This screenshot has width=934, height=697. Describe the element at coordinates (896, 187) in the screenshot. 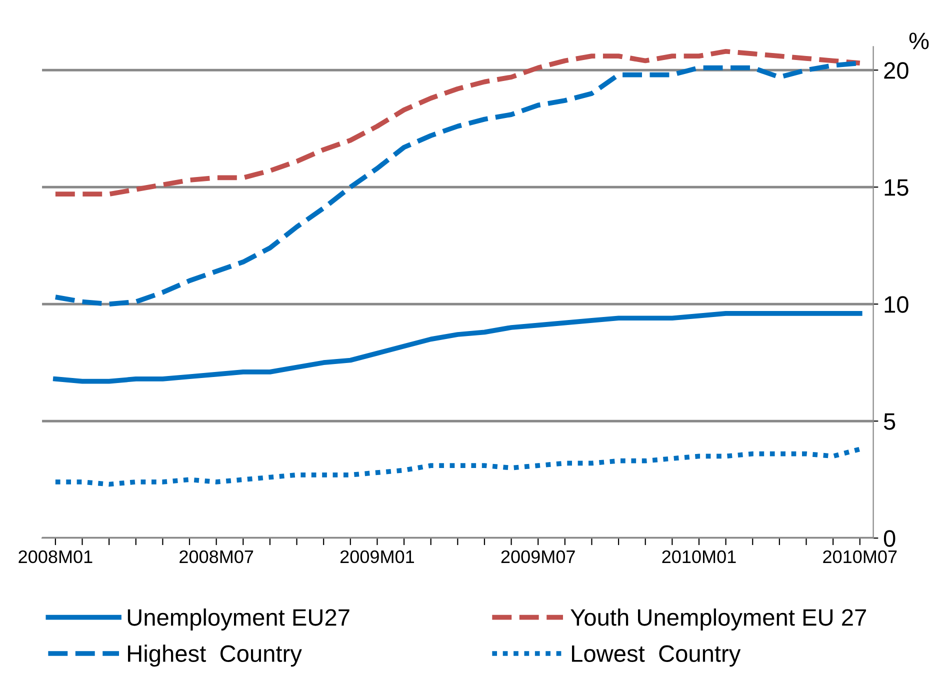

I see `y-tick-label: 15` at that location.